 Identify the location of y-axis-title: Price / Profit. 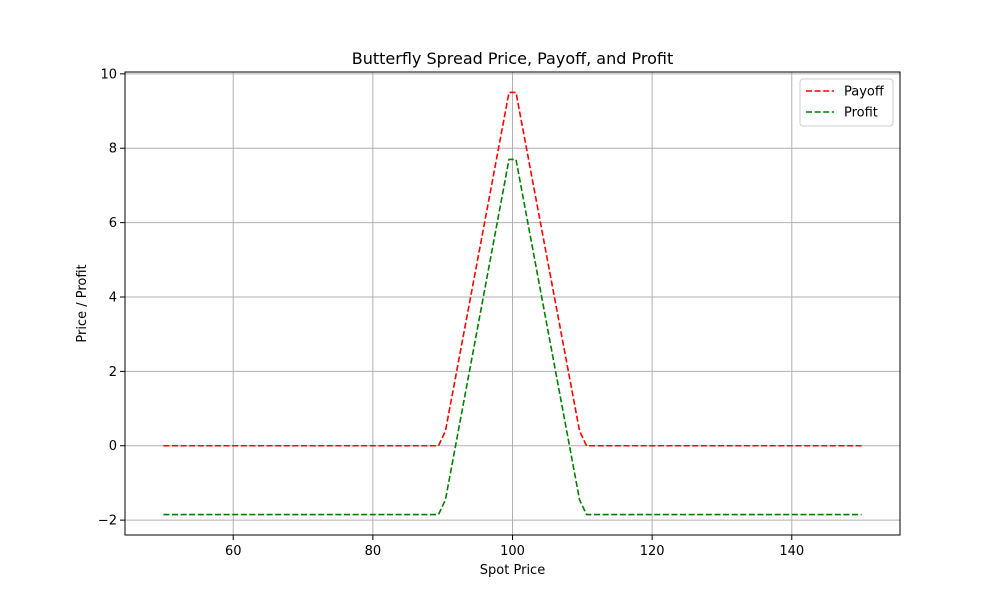
(82, 303).